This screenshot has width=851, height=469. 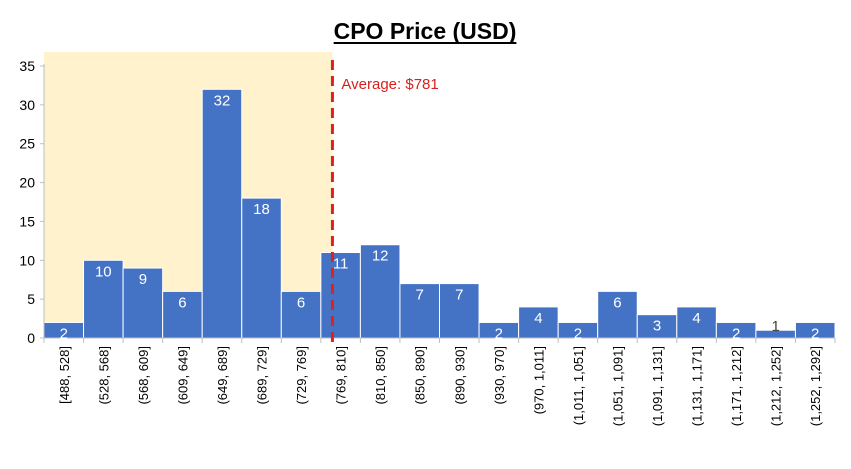 I want to click on data-label: 9, so click(x=143, y=279).